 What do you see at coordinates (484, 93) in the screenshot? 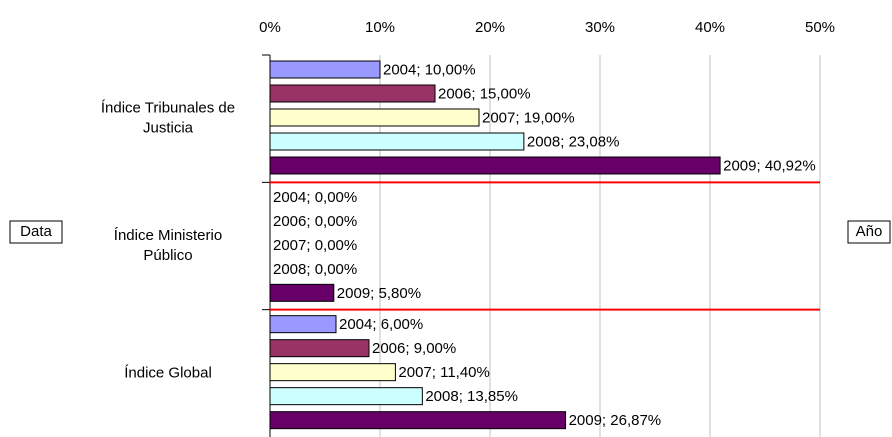
I see `value-label: 2006; 15,00%` at bounding box center [484, 93].